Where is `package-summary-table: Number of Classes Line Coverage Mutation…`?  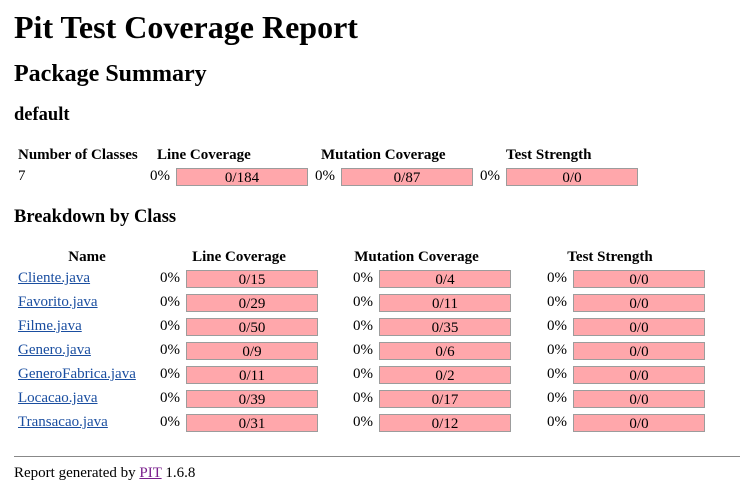
package-summary-table: Number of Classes Line Coverage Mutation… is located at coordinates (328, 167).